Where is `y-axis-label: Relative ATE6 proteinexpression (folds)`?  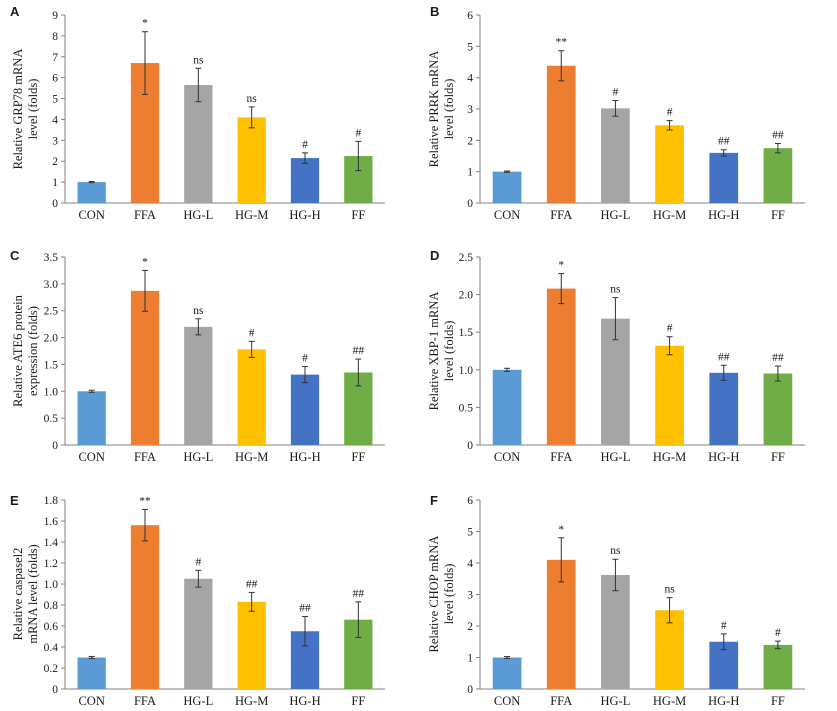
y-axis-label: Relative ATE6 proteinexpression (folds) is located at coordinates (25, 350).